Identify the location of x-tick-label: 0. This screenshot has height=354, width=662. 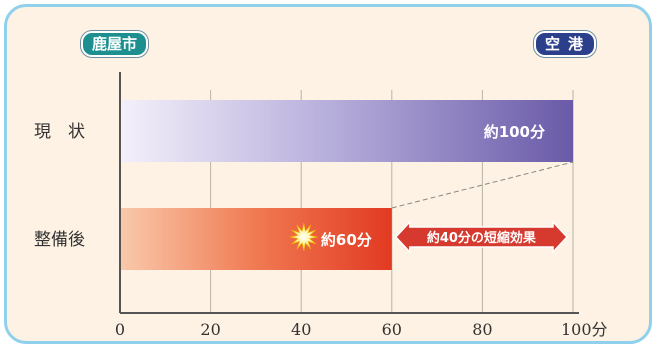
(120, 329).